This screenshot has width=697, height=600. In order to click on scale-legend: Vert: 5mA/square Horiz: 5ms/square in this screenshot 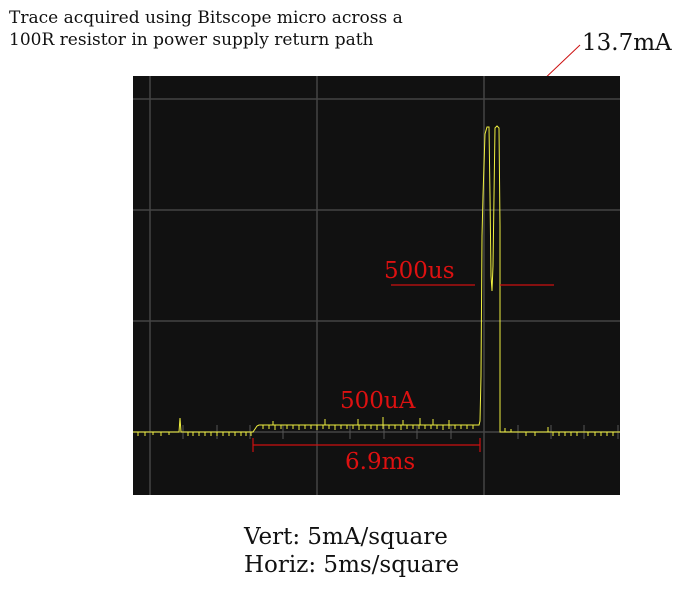, I will do `click(351, 551)`.